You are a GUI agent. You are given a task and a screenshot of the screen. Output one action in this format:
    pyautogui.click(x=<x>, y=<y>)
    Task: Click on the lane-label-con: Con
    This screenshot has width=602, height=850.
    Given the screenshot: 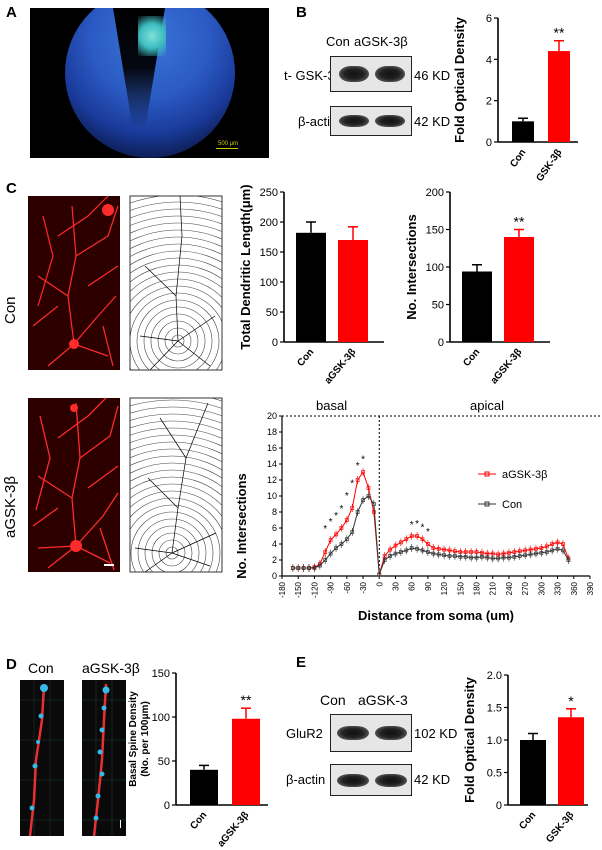 What is the action you would take?
    pyautogui.click(x=338, y=41)
    